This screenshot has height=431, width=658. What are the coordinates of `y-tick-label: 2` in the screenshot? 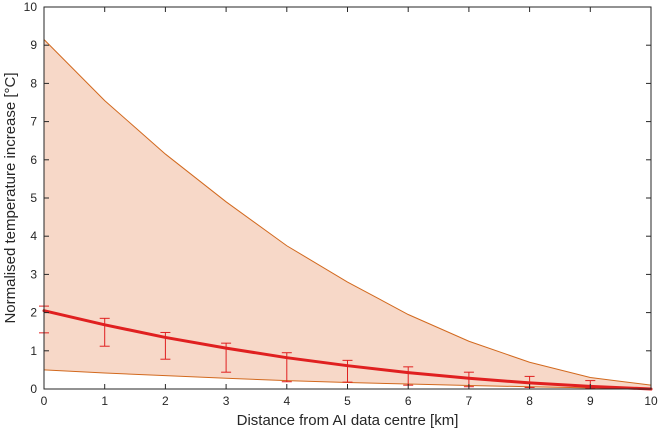 It's located at (33, 313).